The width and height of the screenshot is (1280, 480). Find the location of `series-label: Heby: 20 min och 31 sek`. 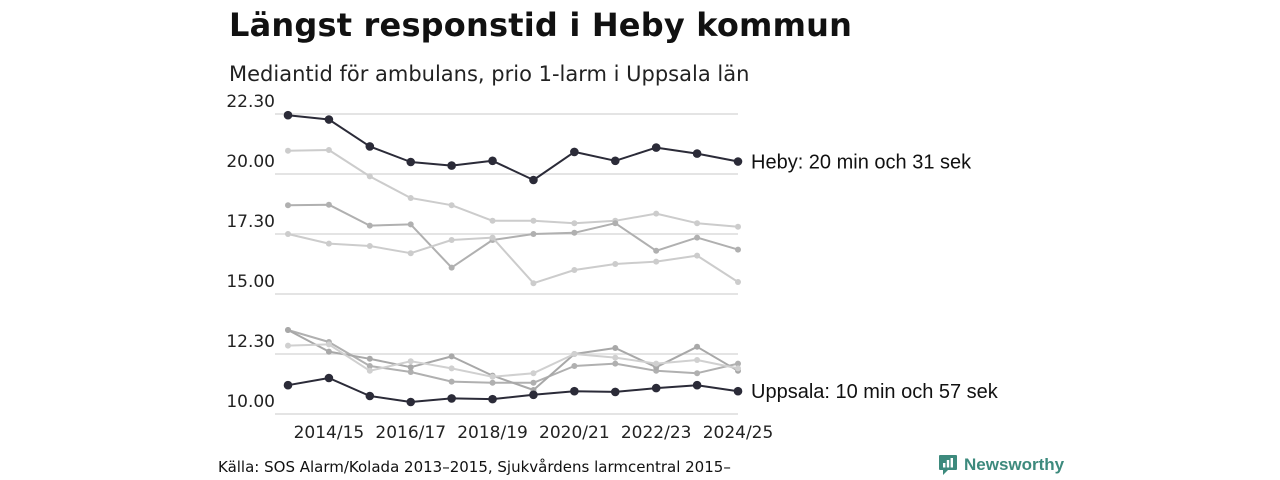

series-label: Heby: 20 min och 31 sek is located at coordinates (861, 163).